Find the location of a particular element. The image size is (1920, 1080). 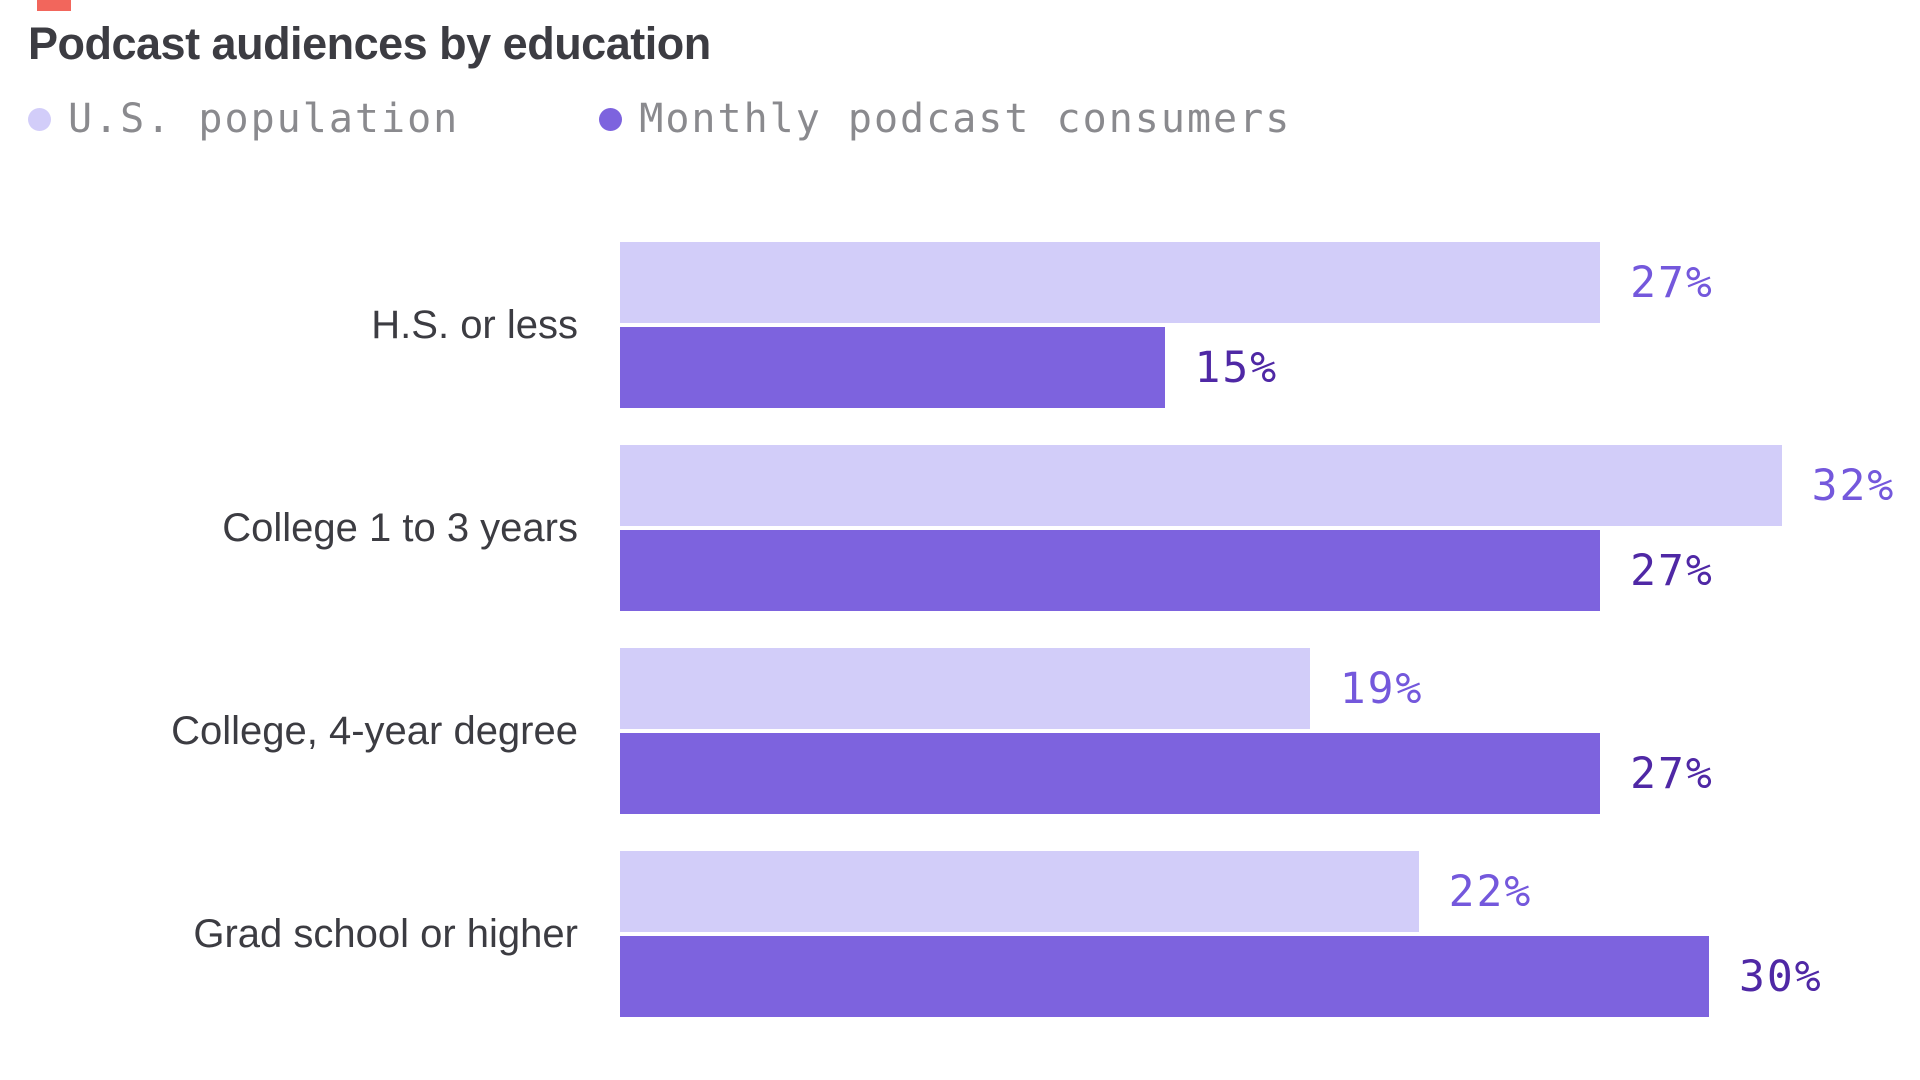

category-label: College, 4-year degree is located at coordinates (374, 730).